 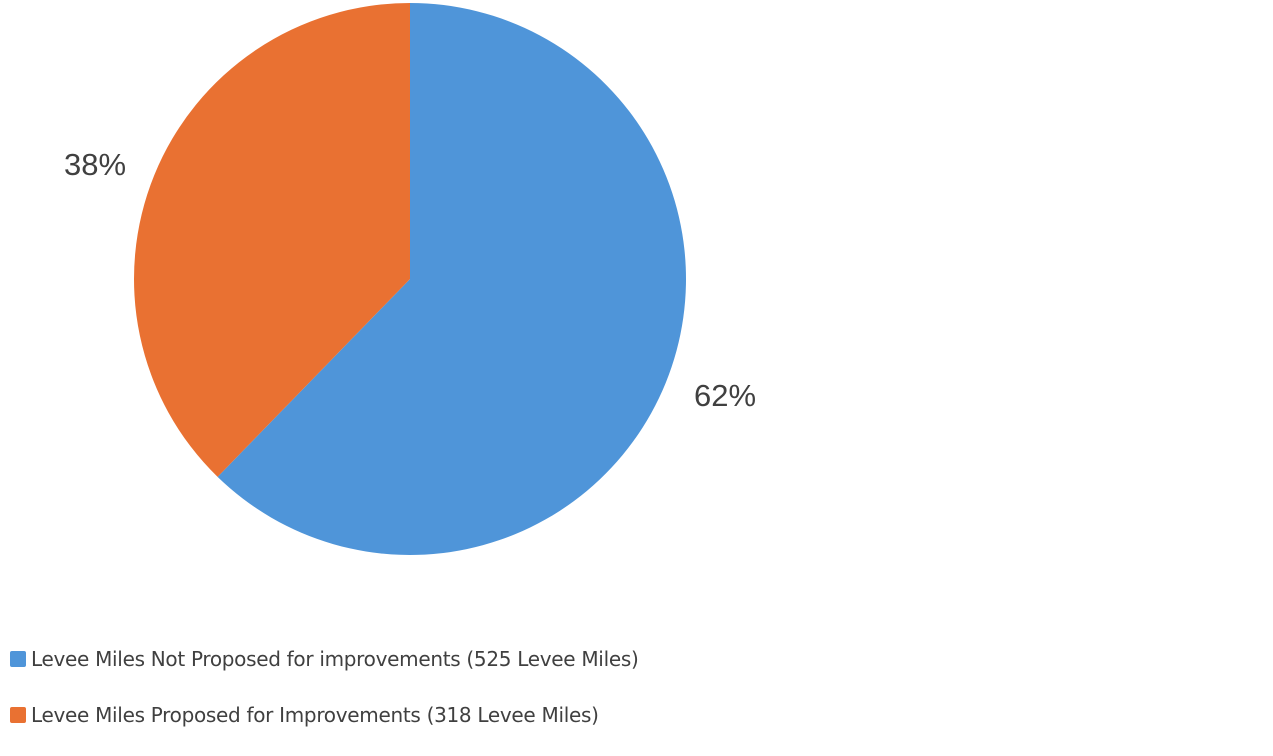 I want to click on pie-slice-proposed, so click(x=272, y=240).